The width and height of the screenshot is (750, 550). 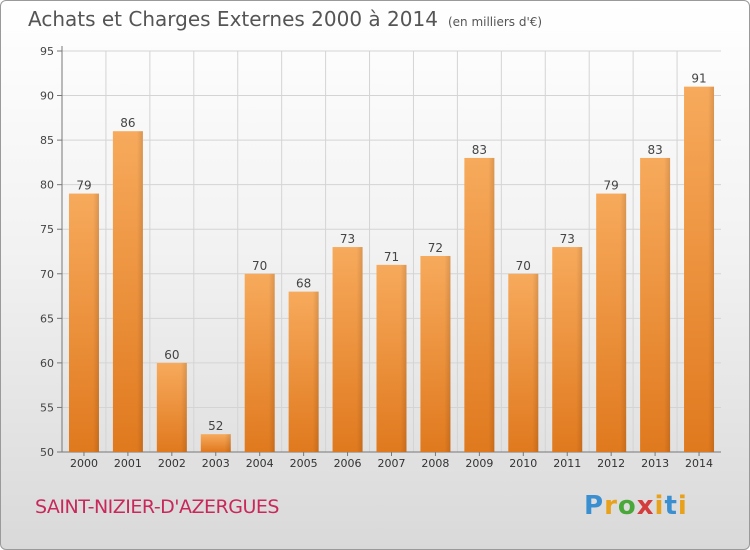 I want to click on y-tick-label: 50, so click(x=47, y=452).